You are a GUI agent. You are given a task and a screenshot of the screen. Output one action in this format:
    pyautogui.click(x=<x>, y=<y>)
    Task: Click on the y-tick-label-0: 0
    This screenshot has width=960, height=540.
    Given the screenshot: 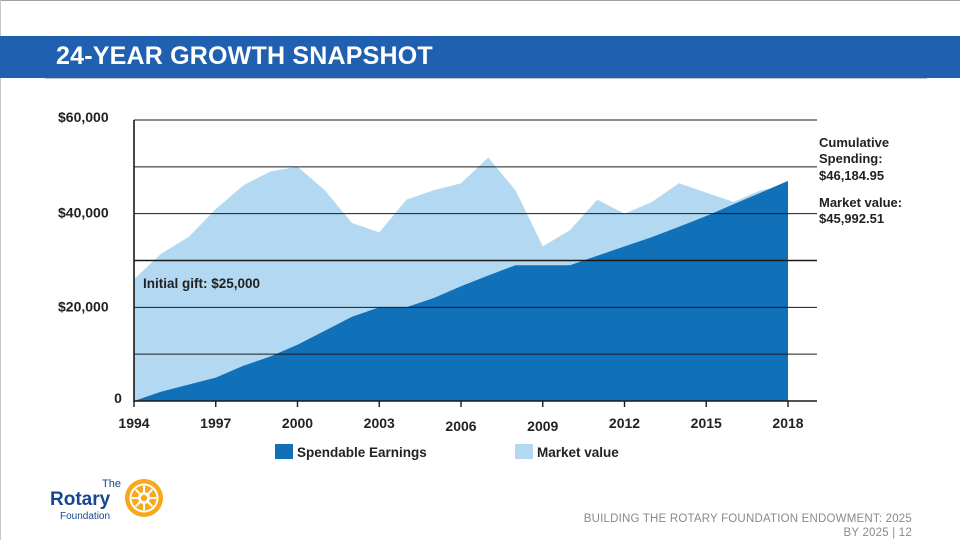 What is the action you would take?
    pyautogui.click(x=118, y=398)
    